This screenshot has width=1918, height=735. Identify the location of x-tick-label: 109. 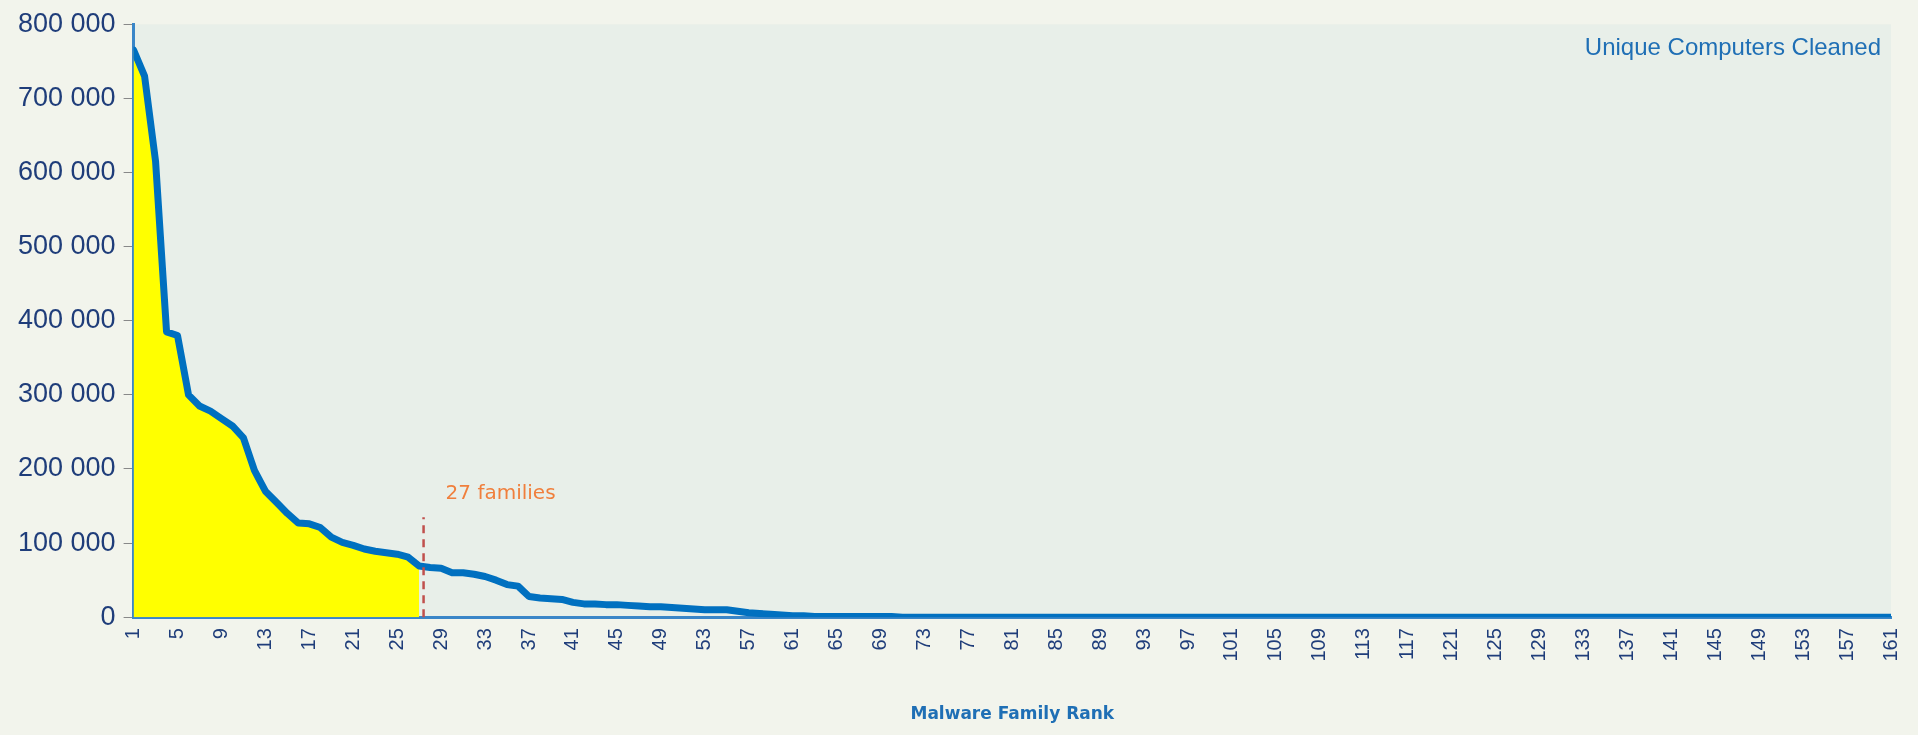
(1318, 645).